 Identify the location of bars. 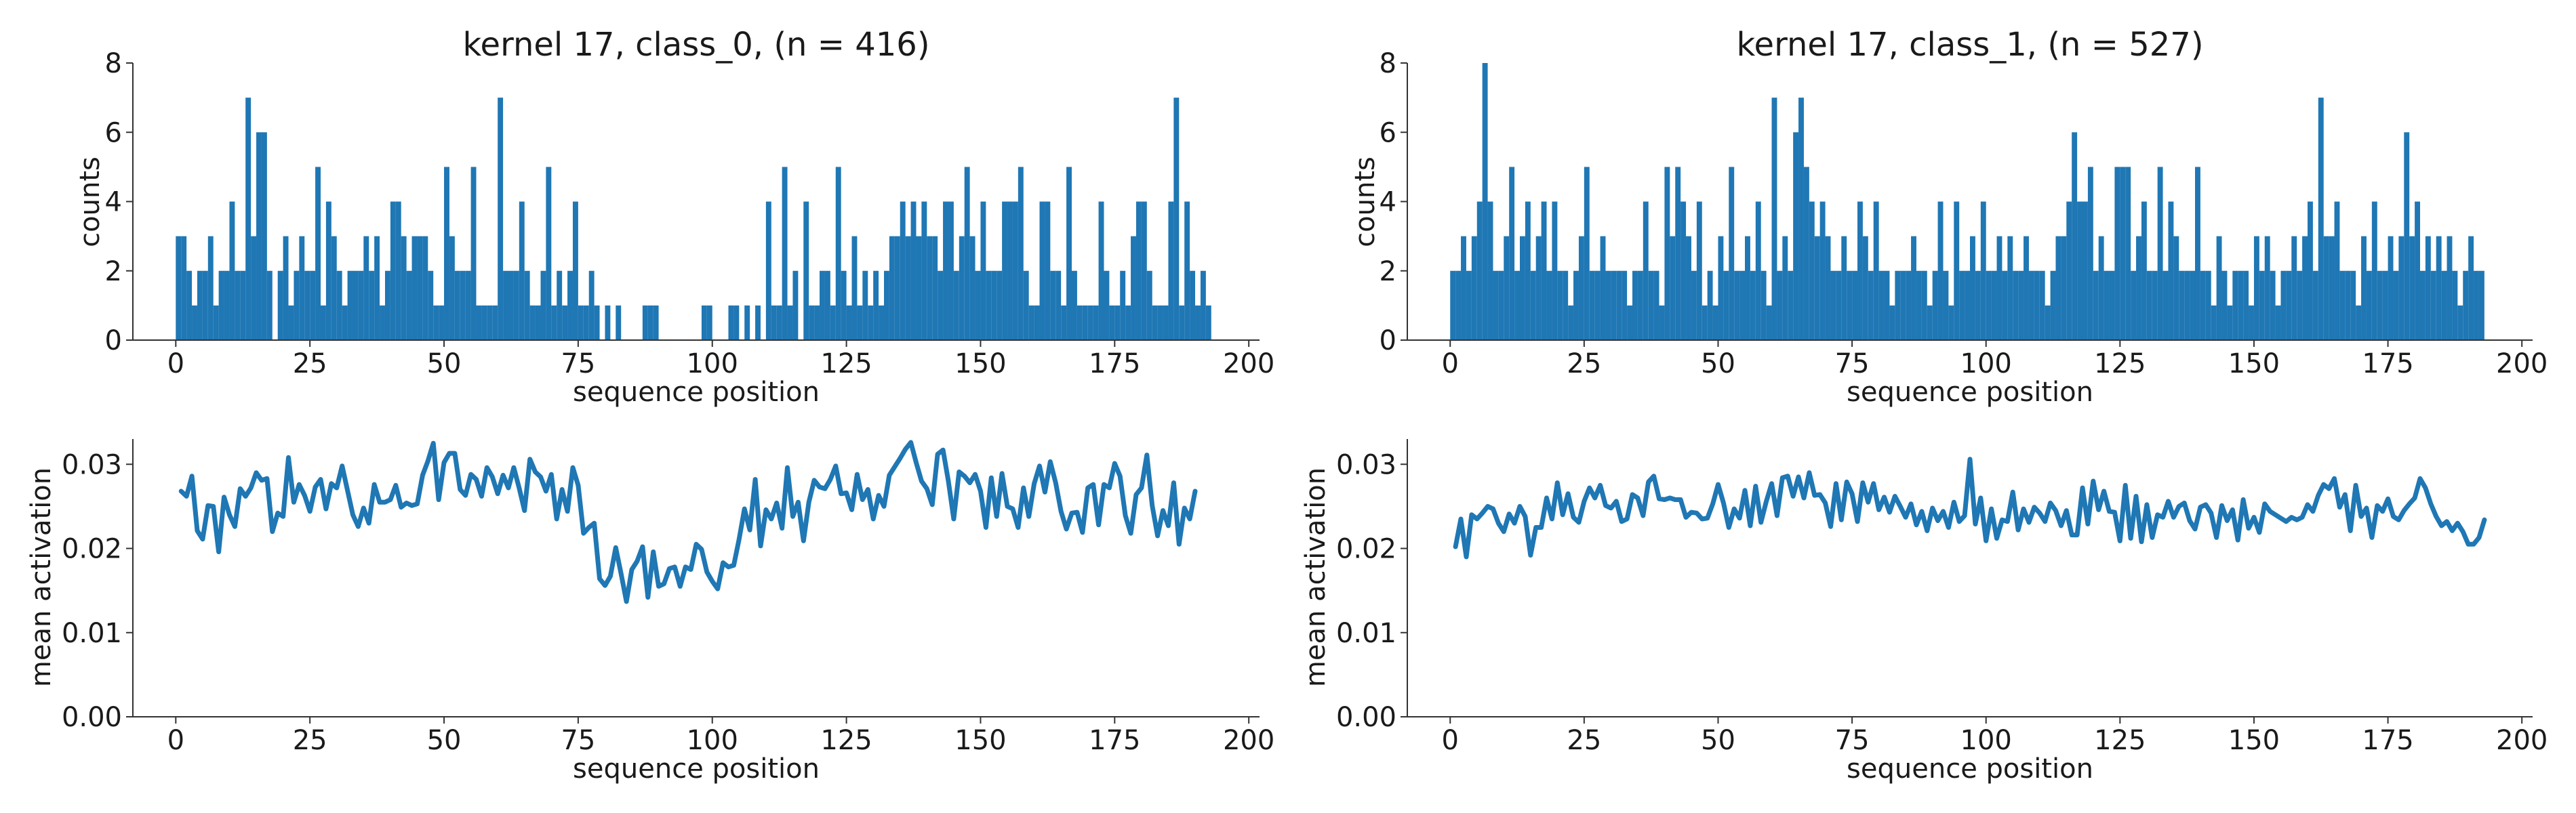
(1967, 201).